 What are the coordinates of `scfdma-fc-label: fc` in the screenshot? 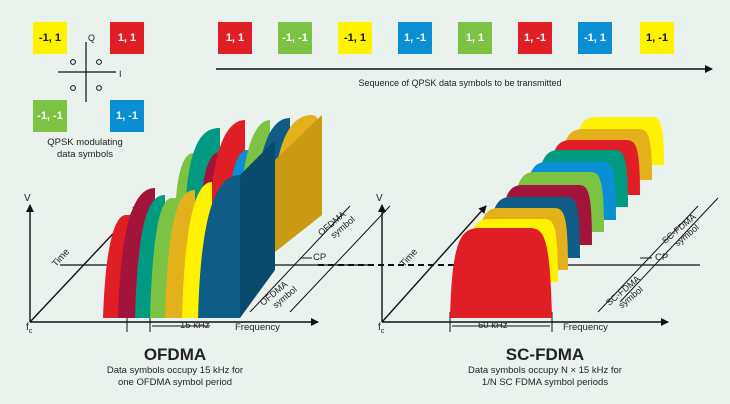 It's located at (381, 328).